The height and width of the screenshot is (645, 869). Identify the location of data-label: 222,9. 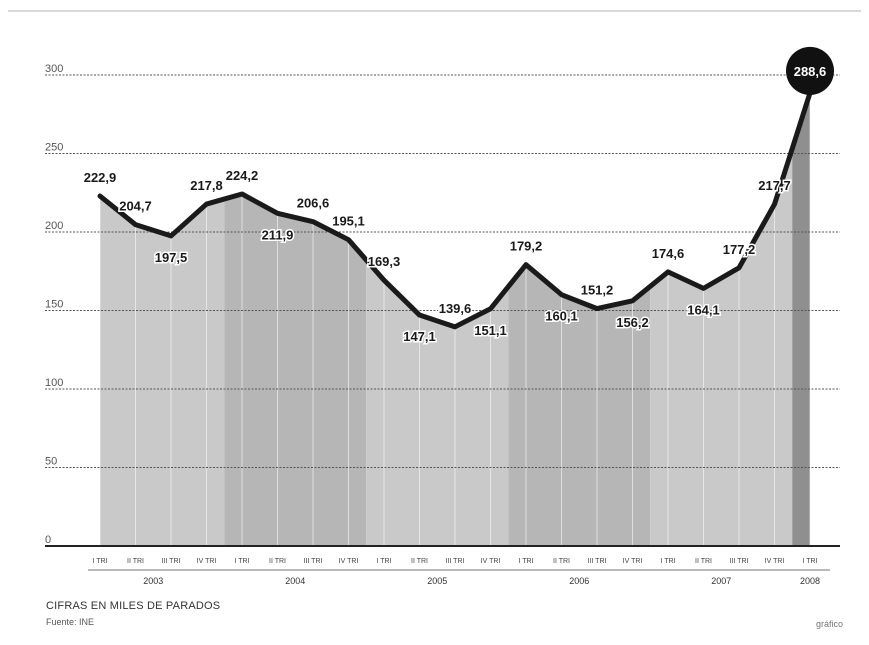
(100, 177).